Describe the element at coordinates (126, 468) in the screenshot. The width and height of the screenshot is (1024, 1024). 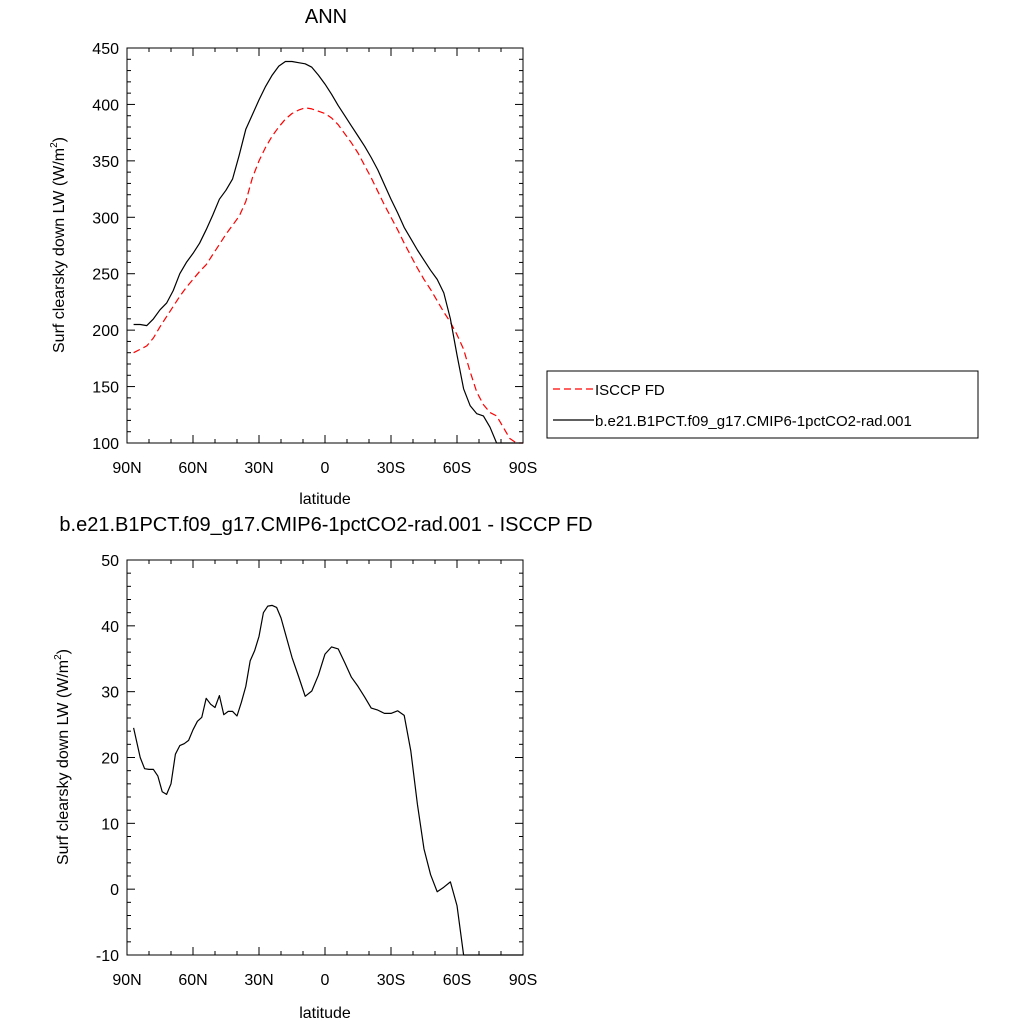
I see `top-x-tick-label: 90N` at that location.